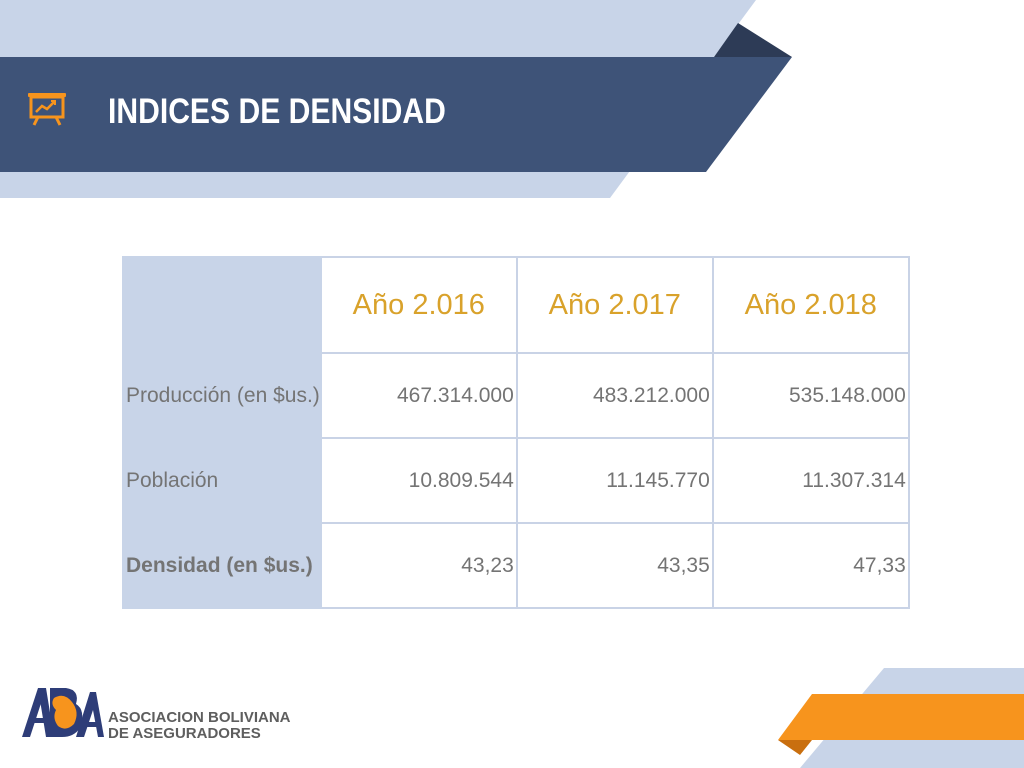 This screenshot has width=1024, height=768. Describe the element at coordinates (184, 733) in the screenshot. I see `organization-name-line2: DE ASEGURADORES` at that location.